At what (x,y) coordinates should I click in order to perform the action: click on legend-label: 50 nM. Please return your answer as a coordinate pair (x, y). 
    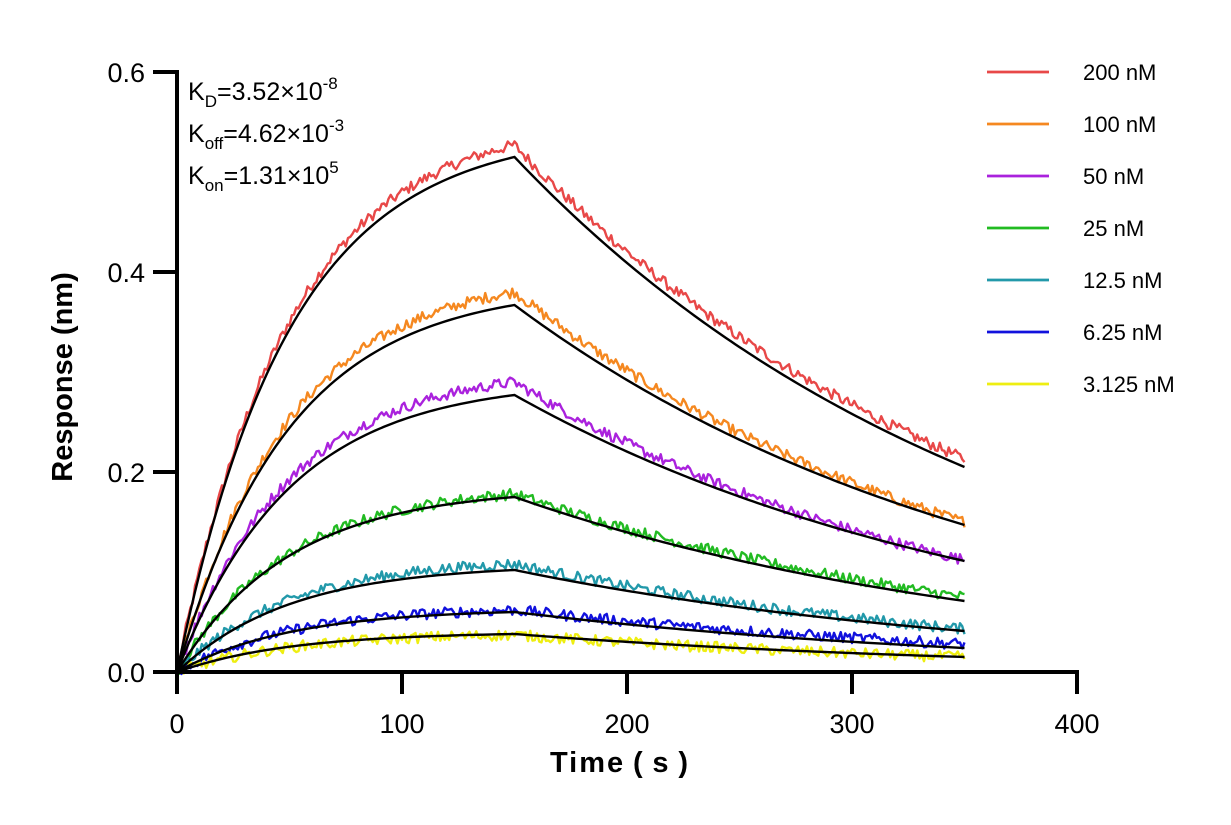
    Looking at the image, I should click on (1113, 176).